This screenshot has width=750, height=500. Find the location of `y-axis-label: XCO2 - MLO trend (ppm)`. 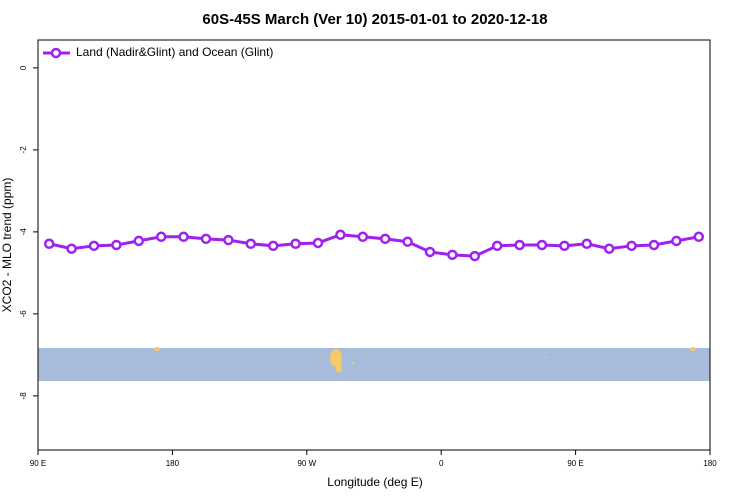

y-axis-label: XCO2 - MLO trend (ppm) is located at coordinates (7, 245).